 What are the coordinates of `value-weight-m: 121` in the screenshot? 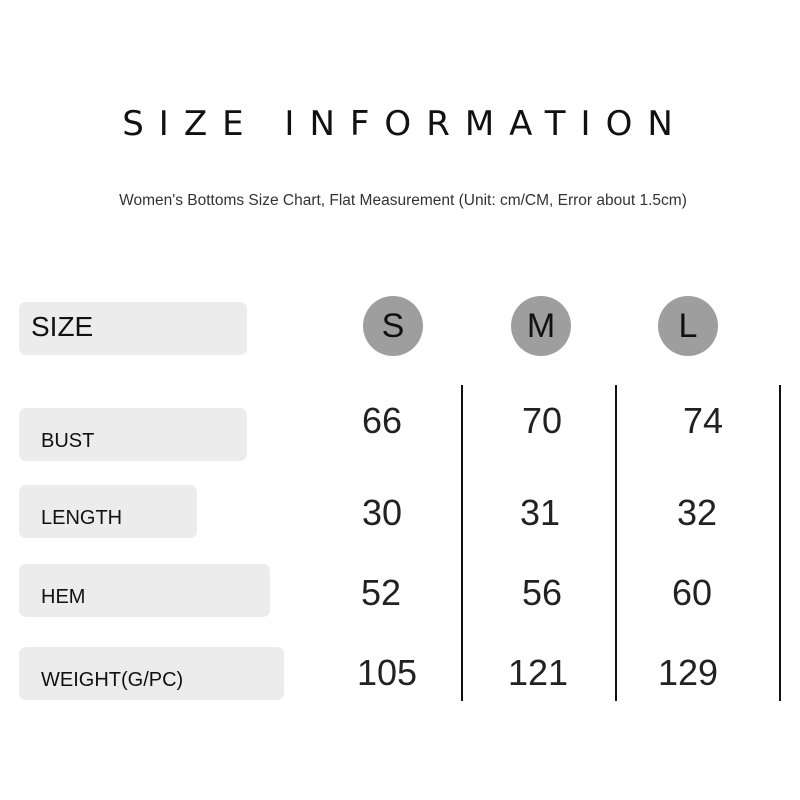 It's located at (538, 672).